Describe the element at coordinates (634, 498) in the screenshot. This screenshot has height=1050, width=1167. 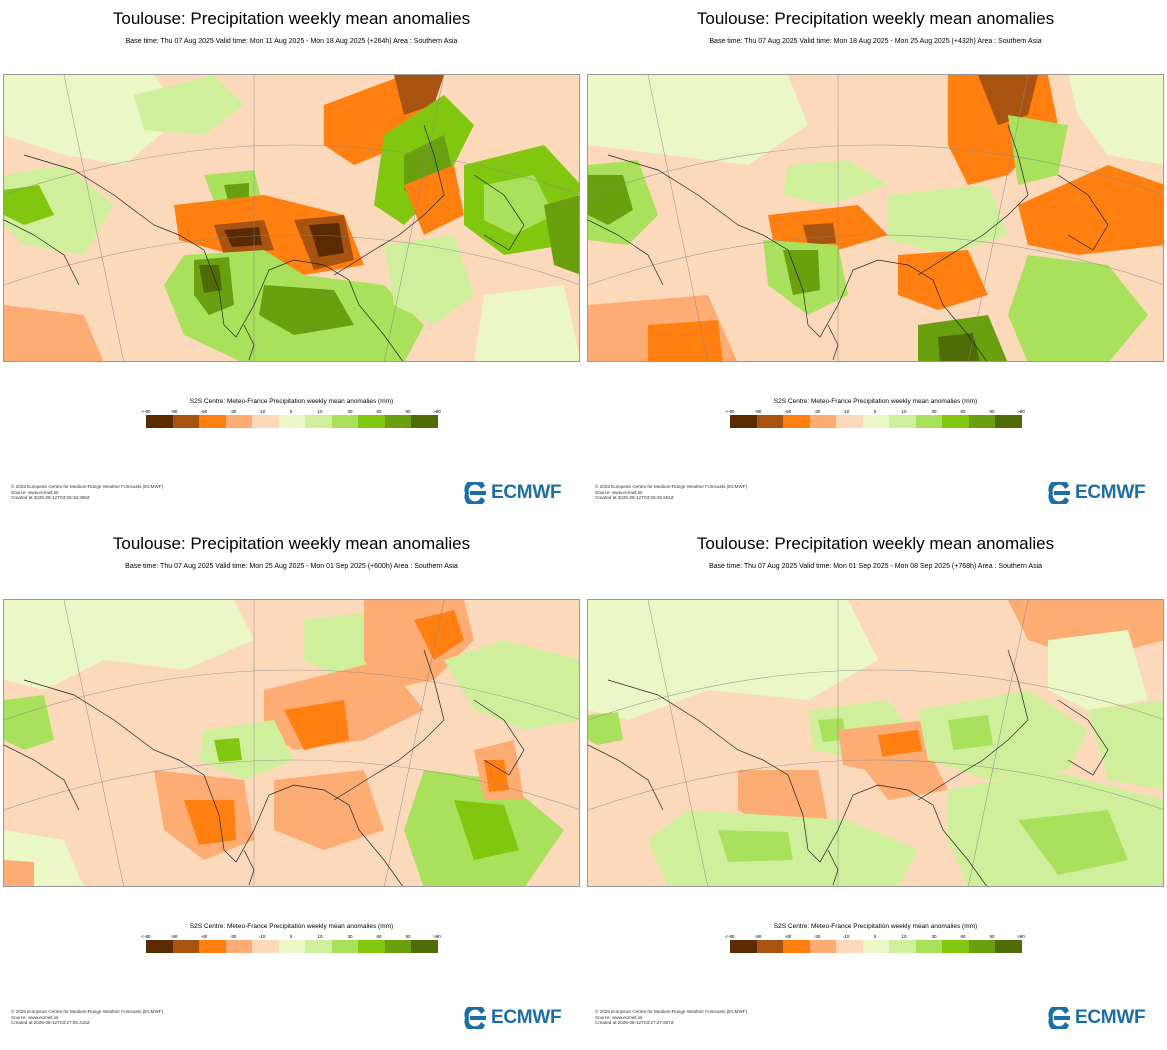
I see `created-line: Created at 2025-08-12T03:26:45.551Z` at that location.